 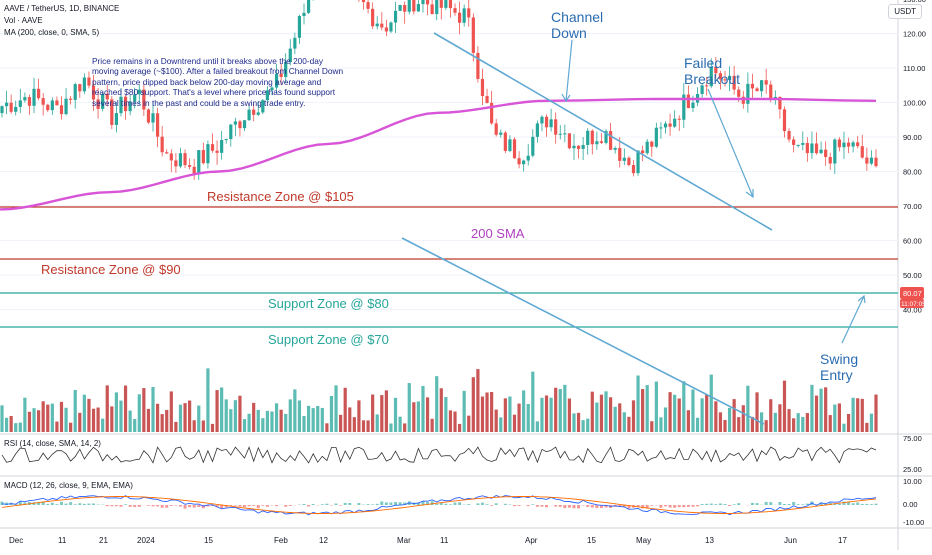 I want to click on swing-entry-text-2: Entry, so click(x=836, y=375).